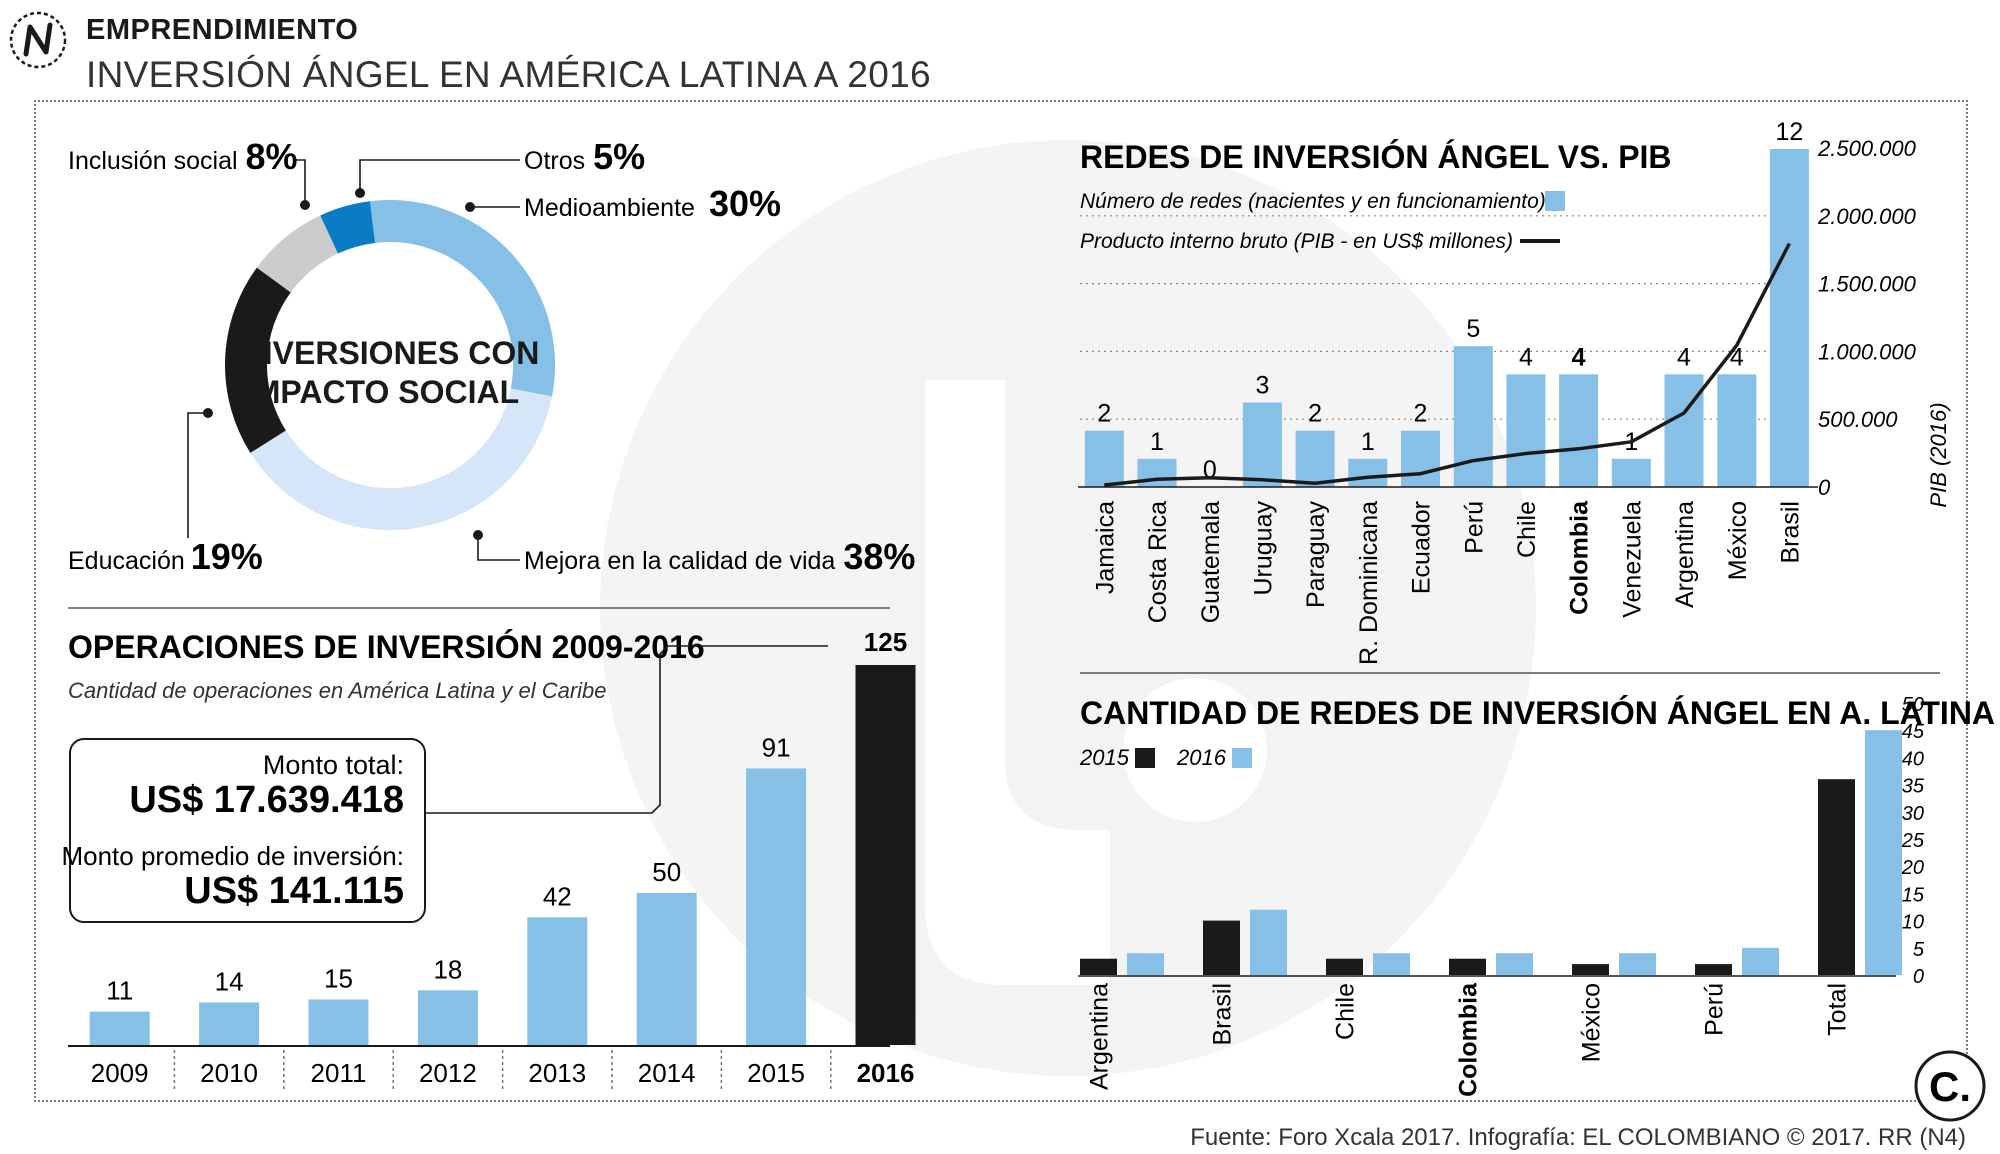 This screenshot has height=1154, width=2000. Describe the element at coordinates (557, 981) in the screenshot. I see `ops-bar-2013` at that location.